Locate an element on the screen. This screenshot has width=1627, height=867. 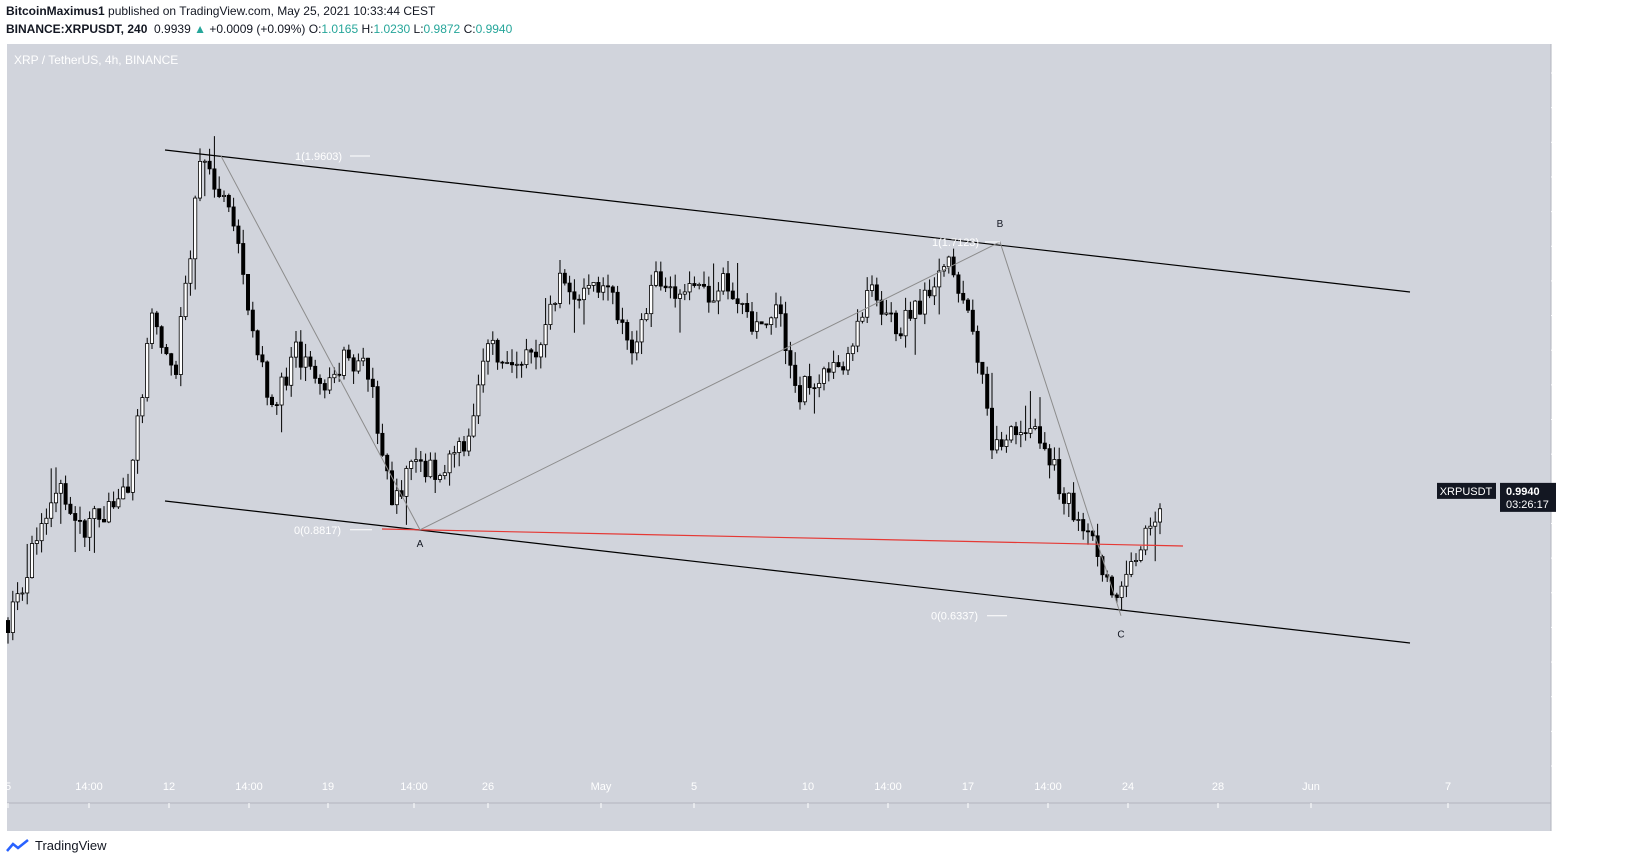
y-tick-label: 1.9000 is located at coordinates (1579, 178).